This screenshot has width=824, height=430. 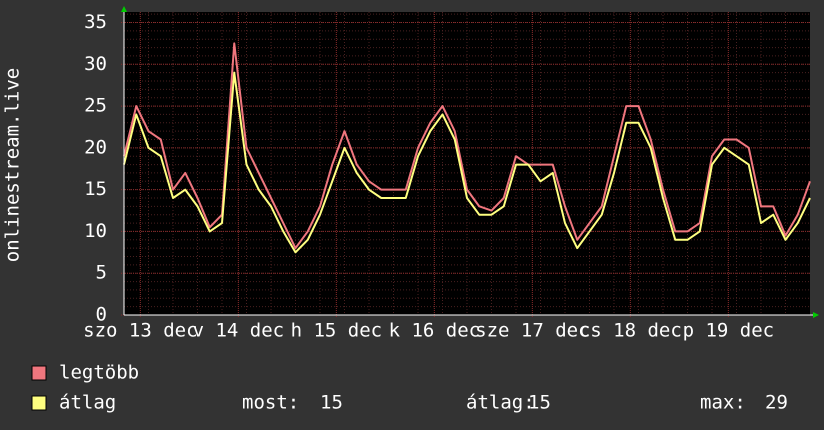 What do you see at coordinates (99, 373) in the screenshot?
I see `legend-label: legtöbb` at bounding box center [99, 373].